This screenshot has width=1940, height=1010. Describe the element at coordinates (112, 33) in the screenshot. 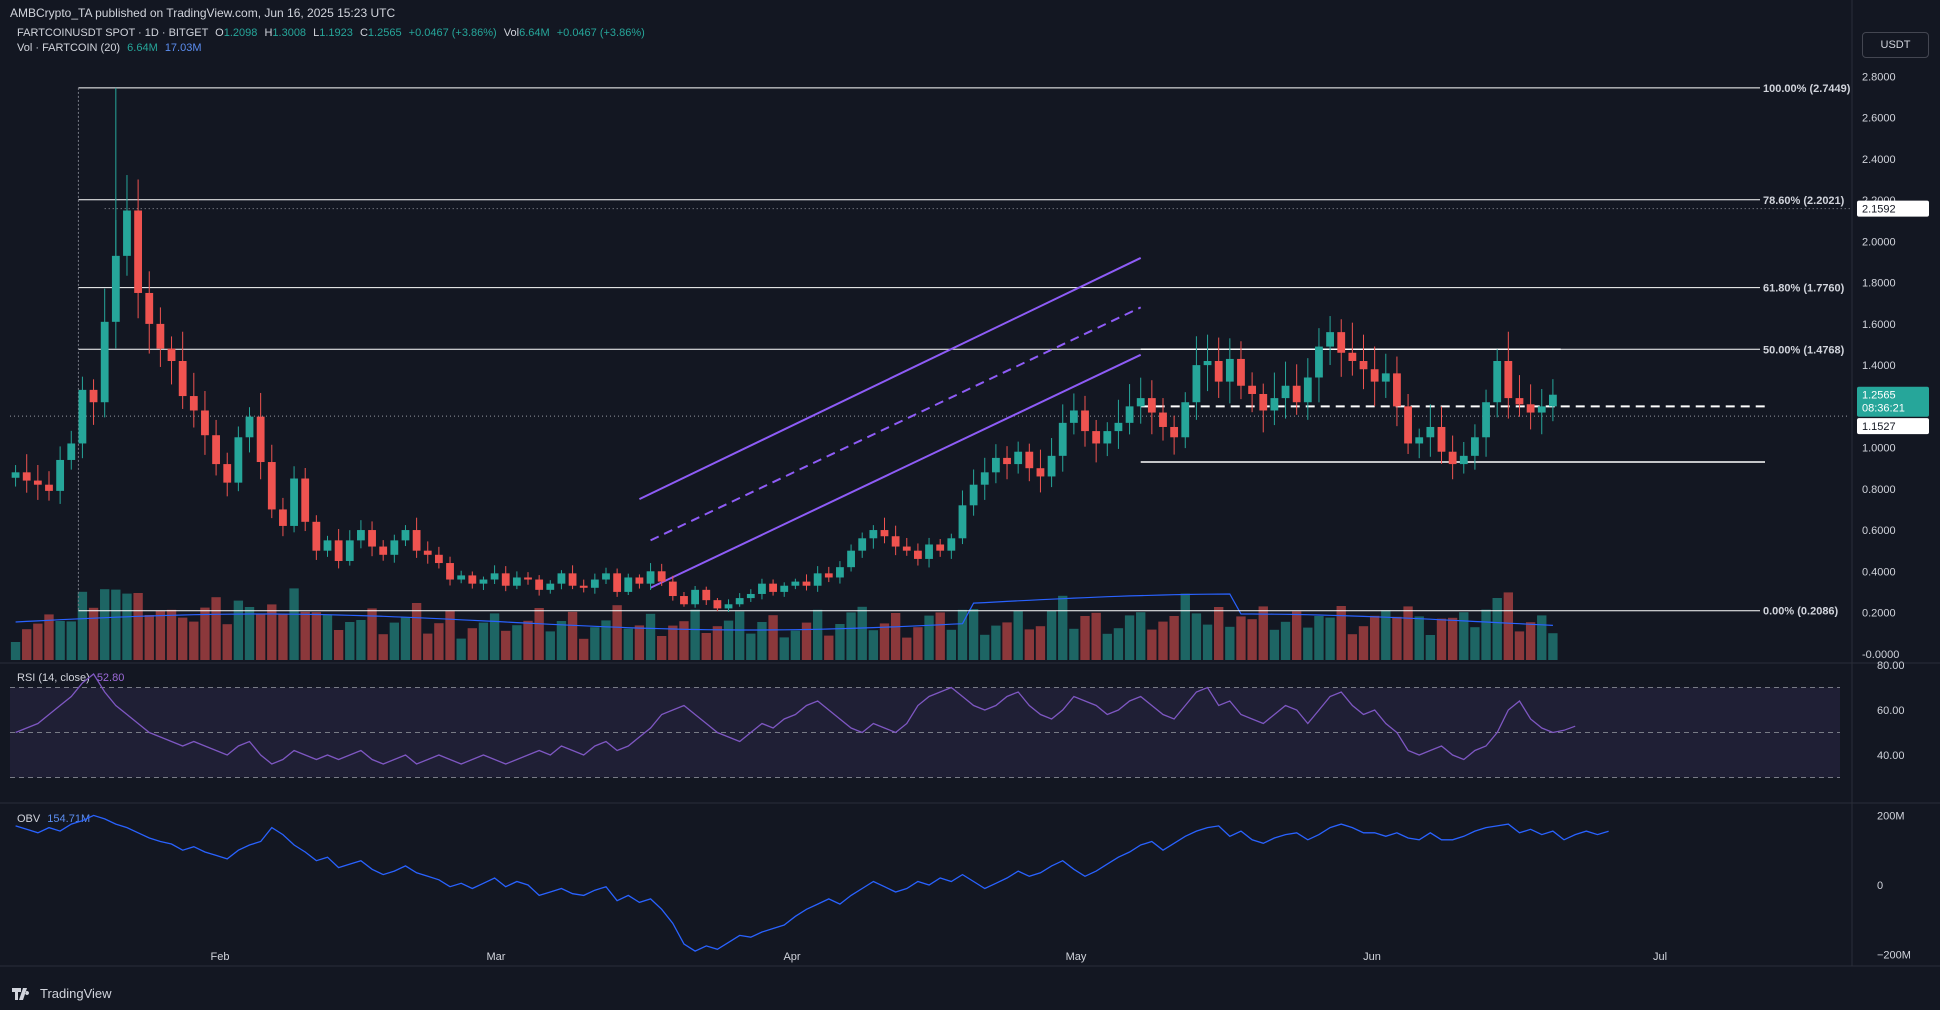

I see `symbol-name: FARTCOINUSDT SPOT · 1D · BITGET` at that location.